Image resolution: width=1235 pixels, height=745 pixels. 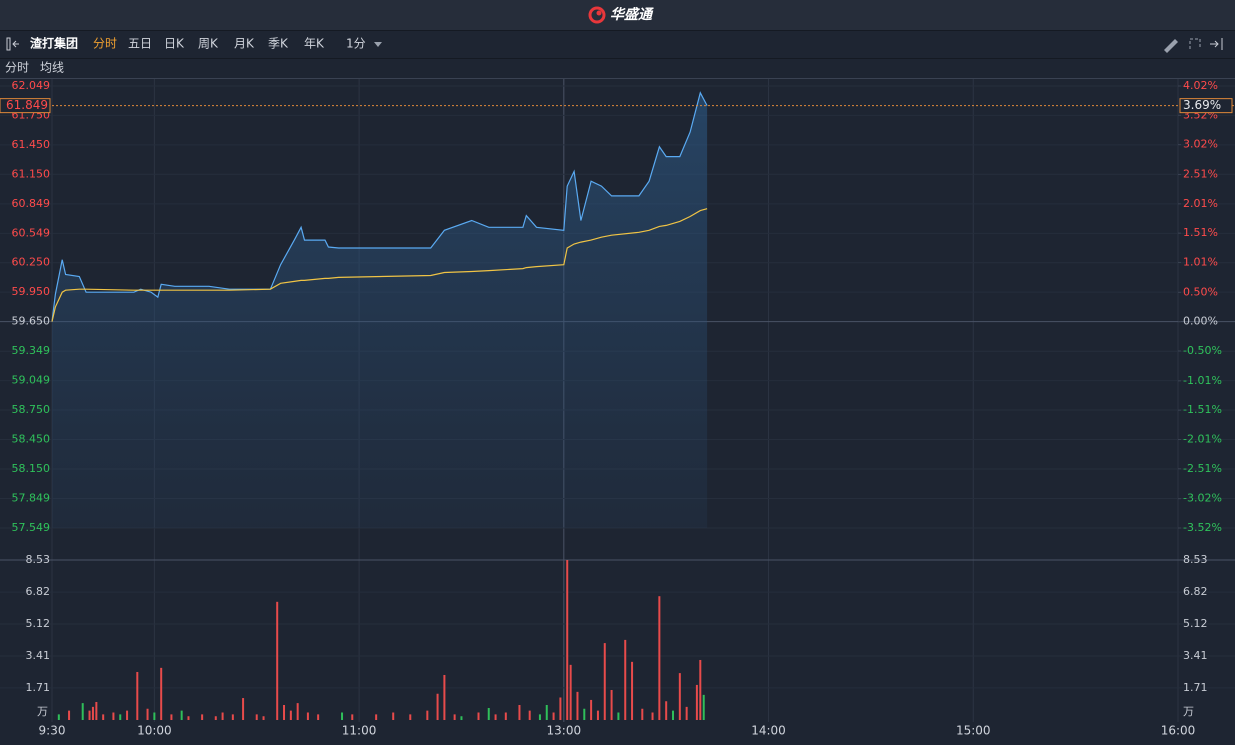 What do you see at coordinates (17, 68) in the screenshot?
I see `legend-entry: 分时` at bounding box center [17, 68].